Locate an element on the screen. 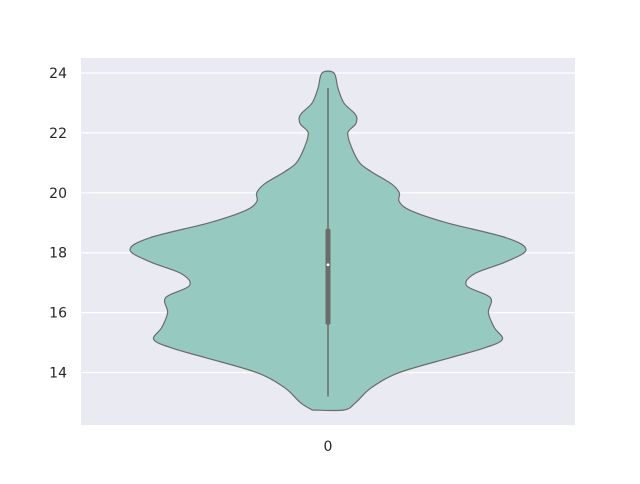 Image resolution: width=640 pixels, height=484 pixels. y-tick-label: 24 is located at coordinates (58, 74).